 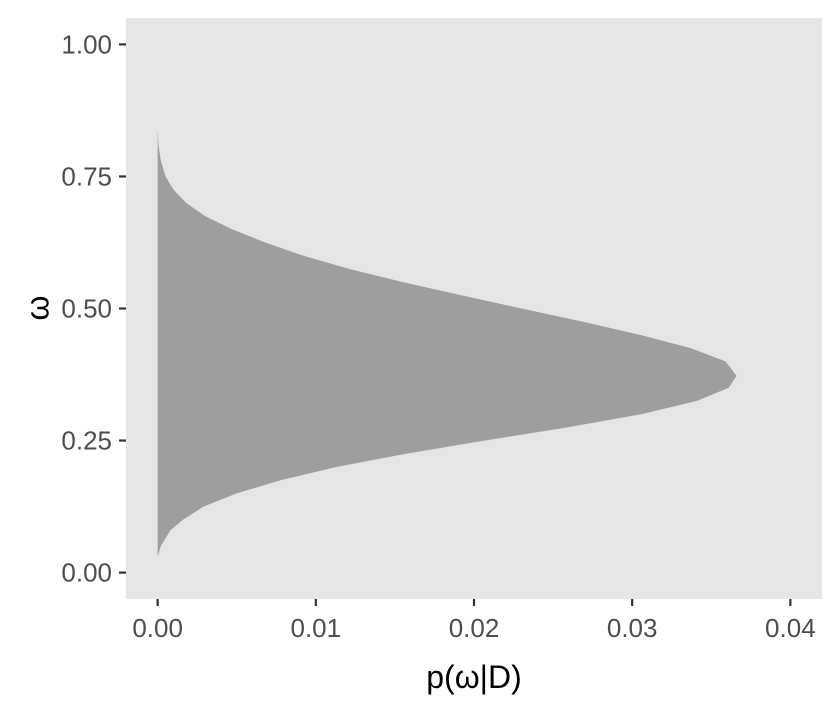 What do you see at coordinates (37, 308) in the screenshot?
I see `y-axis-title: ω` at bounding box center [37, 308].